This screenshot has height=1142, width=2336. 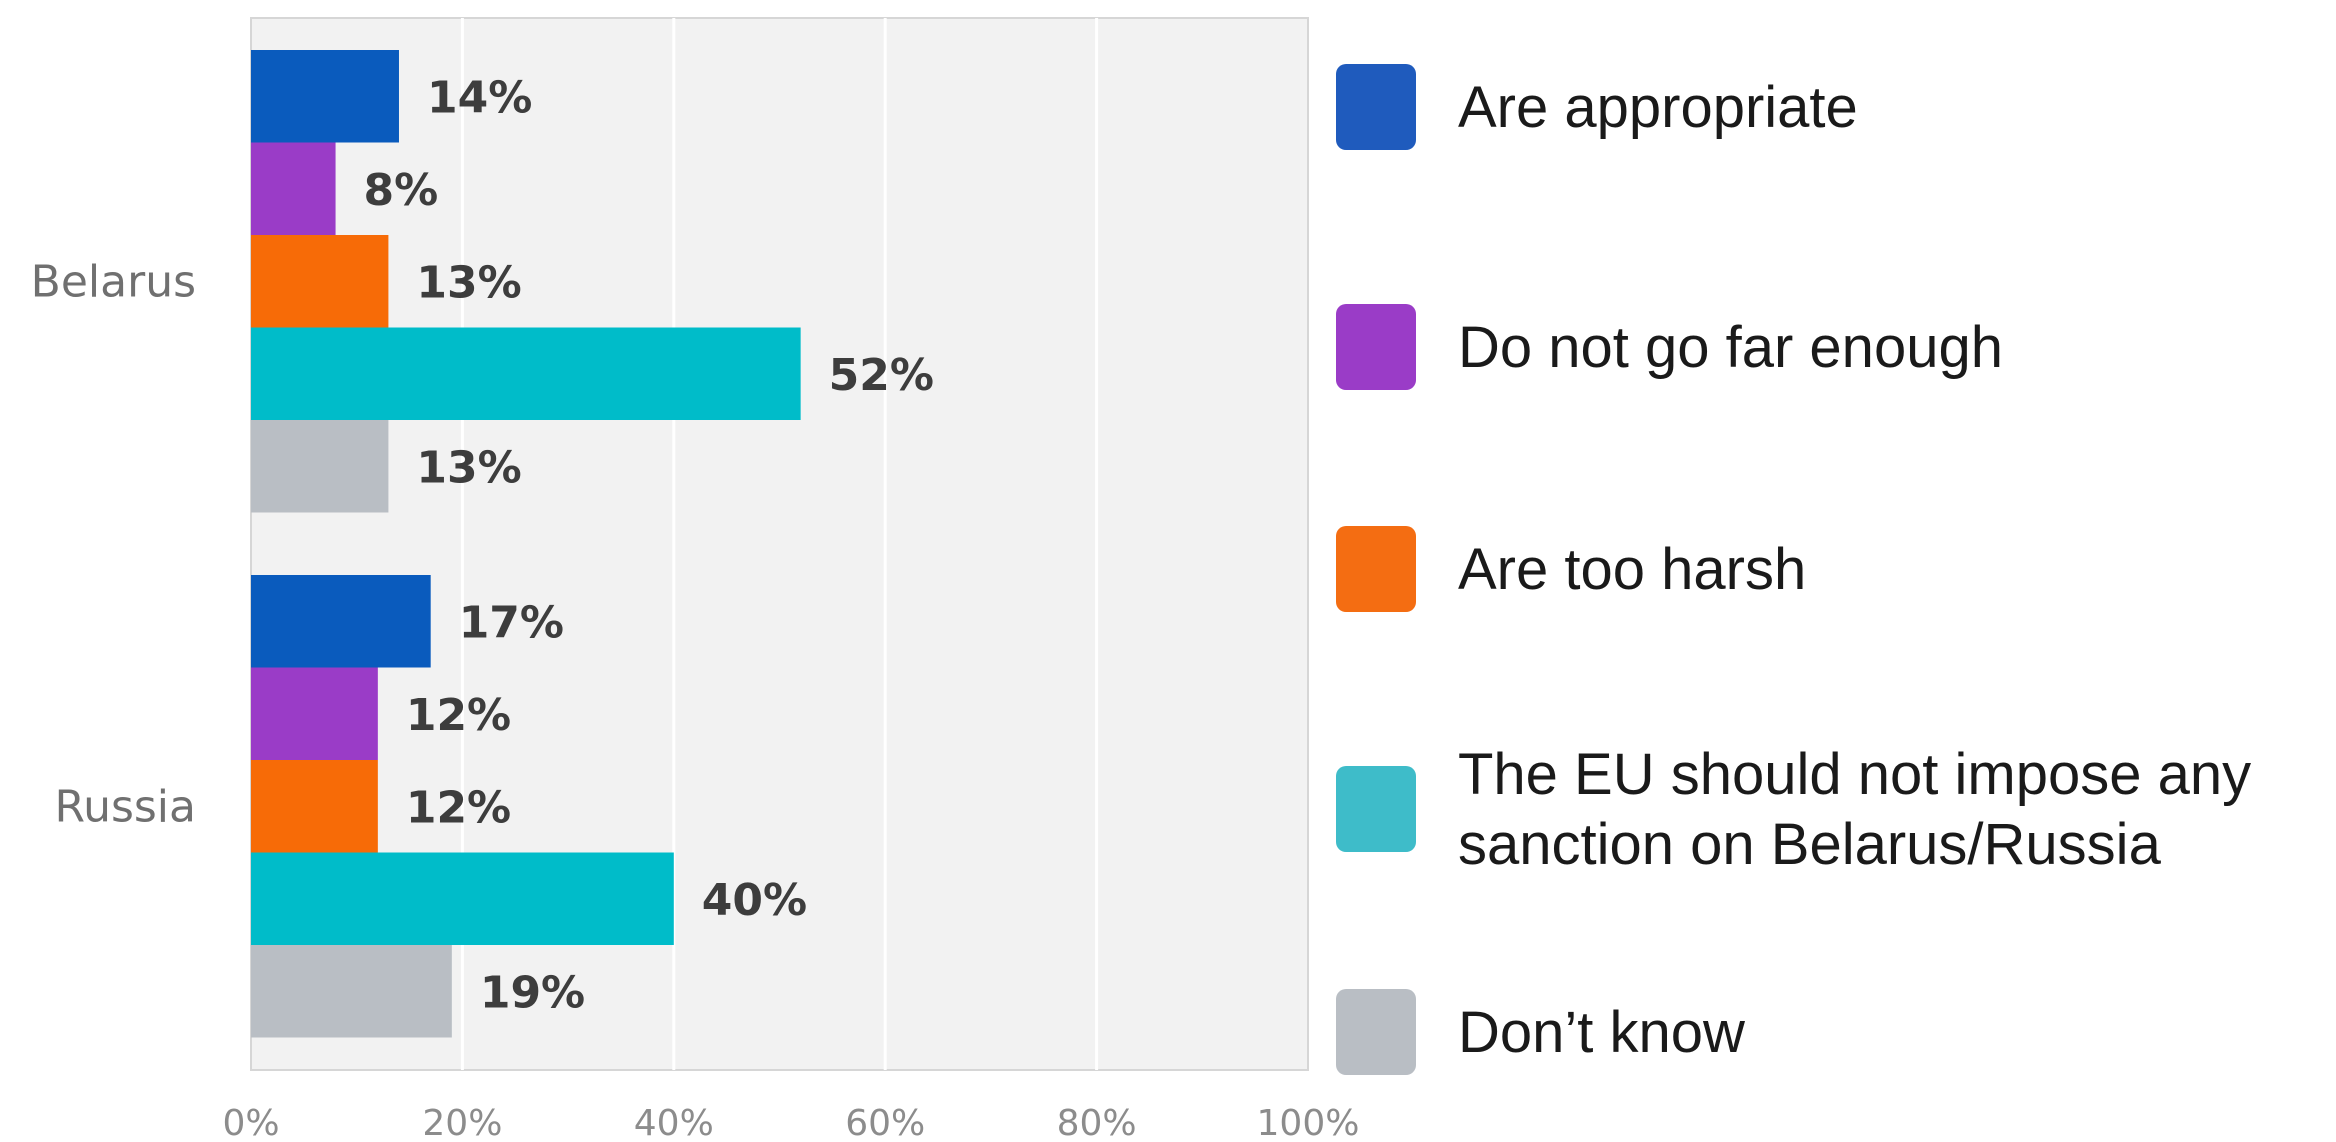 I want to click on x-tick-label: 20%, so click(x=462, y=1122).